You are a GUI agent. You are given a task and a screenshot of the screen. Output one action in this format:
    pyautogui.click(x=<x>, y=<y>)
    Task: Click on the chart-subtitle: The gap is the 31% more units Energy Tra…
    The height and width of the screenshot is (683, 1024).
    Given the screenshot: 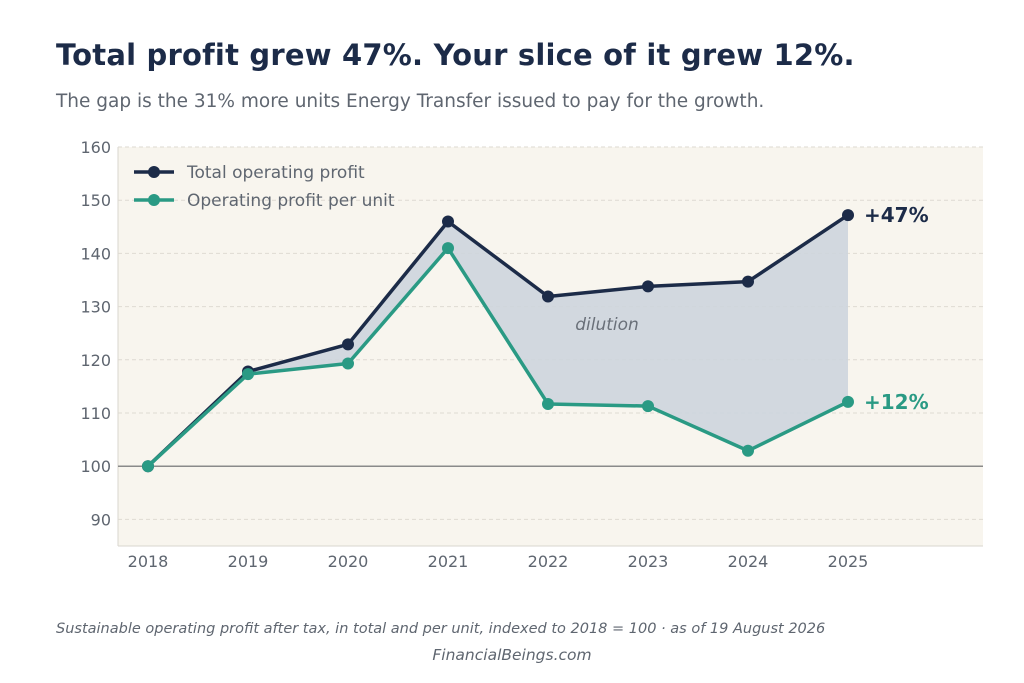 What is the action you would take?
    pyautogui.click(x=410, y=101)
    